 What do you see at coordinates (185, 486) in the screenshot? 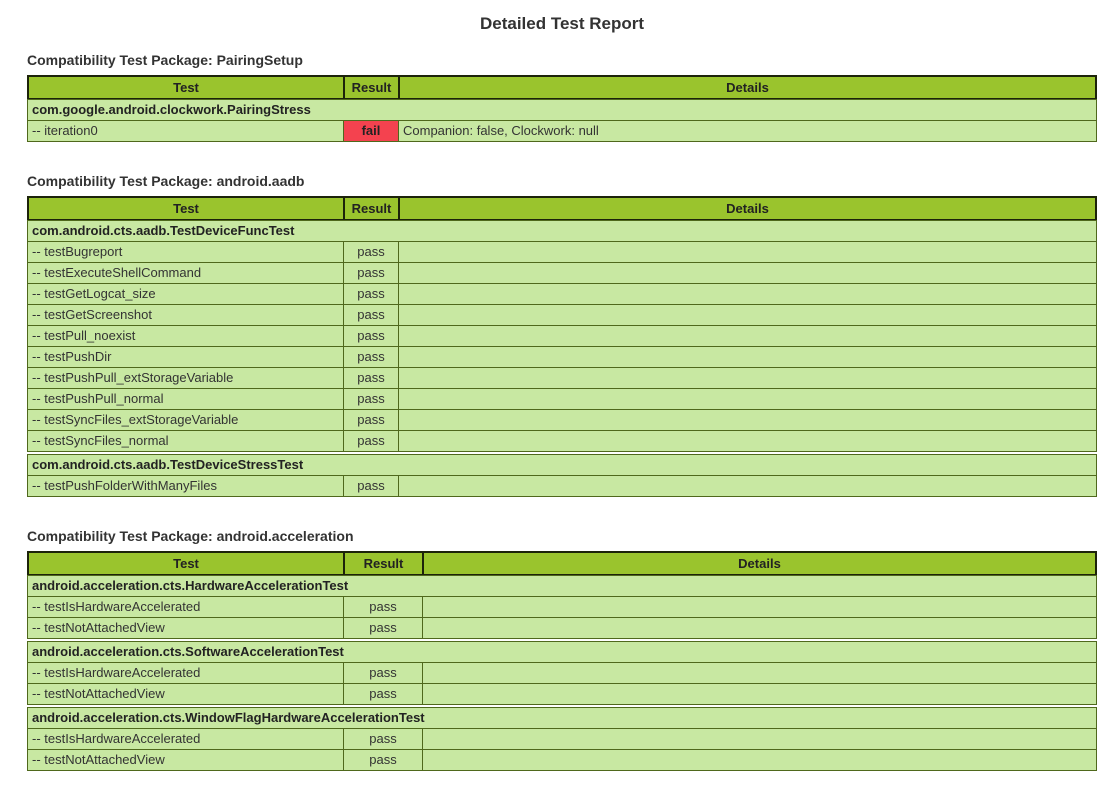
I see `test-name-cell: -- testPushFolderWithManyFiles` at bounding box center [185, 486].